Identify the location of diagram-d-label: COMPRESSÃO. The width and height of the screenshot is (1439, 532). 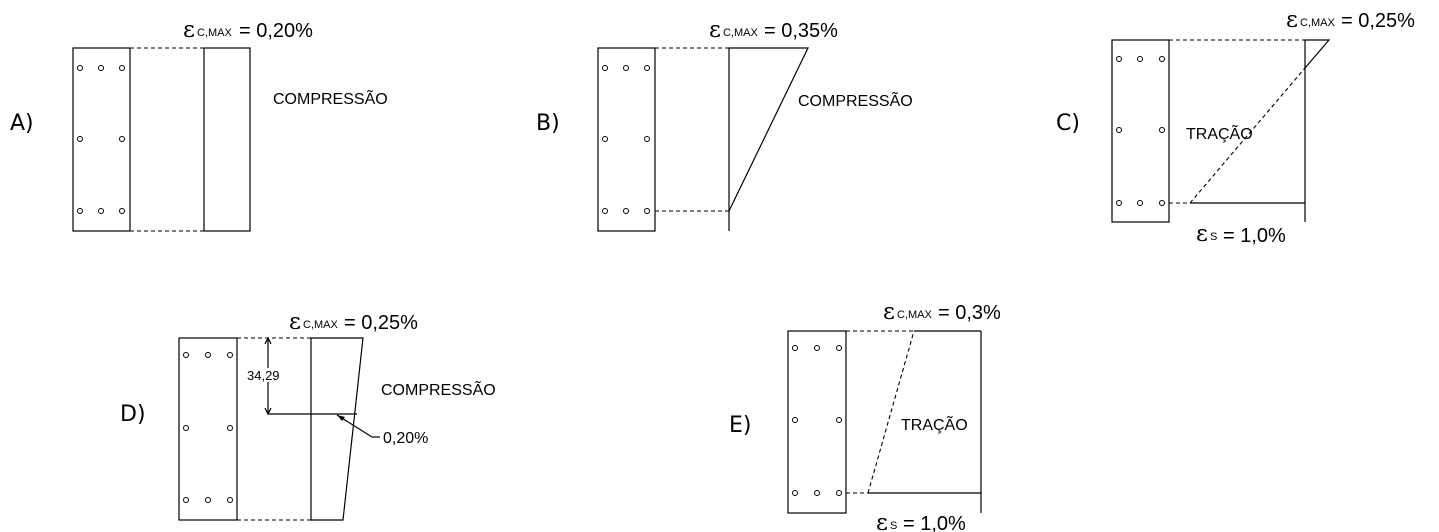
(438, 389).